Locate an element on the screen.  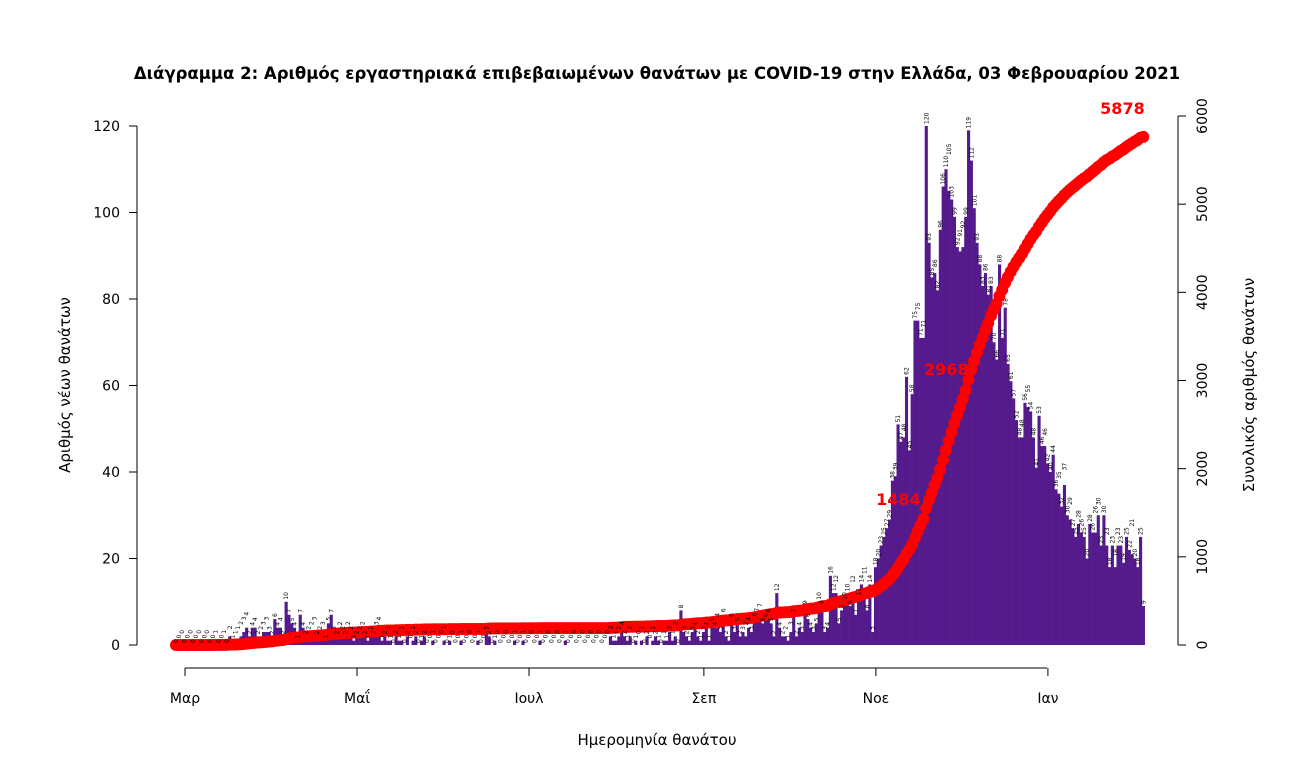
bar-value-label: 58 is located at coordinates (912, 388).